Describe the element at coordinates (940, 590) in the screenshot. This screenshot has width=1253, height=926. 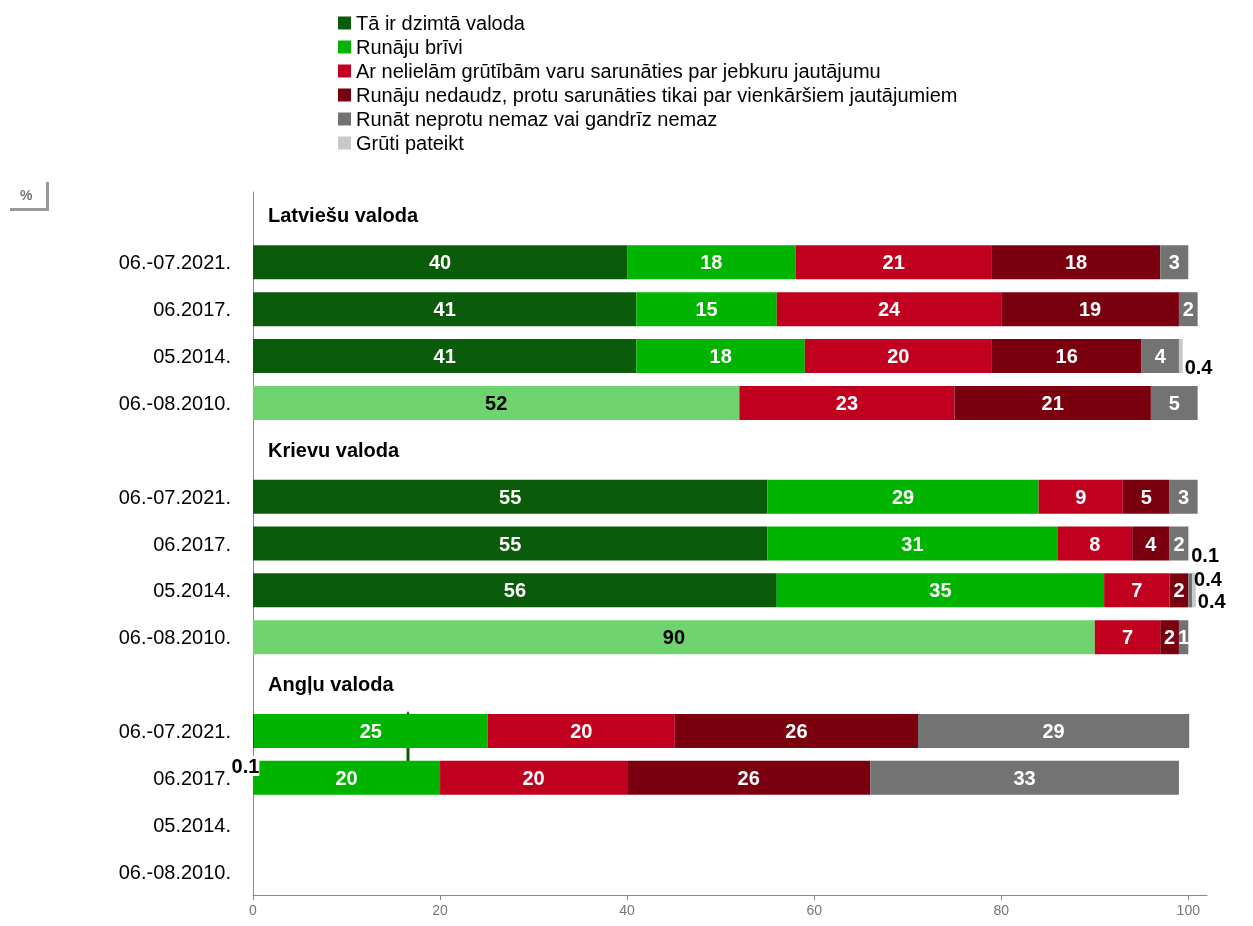
I see `data-label: 35` at that location.